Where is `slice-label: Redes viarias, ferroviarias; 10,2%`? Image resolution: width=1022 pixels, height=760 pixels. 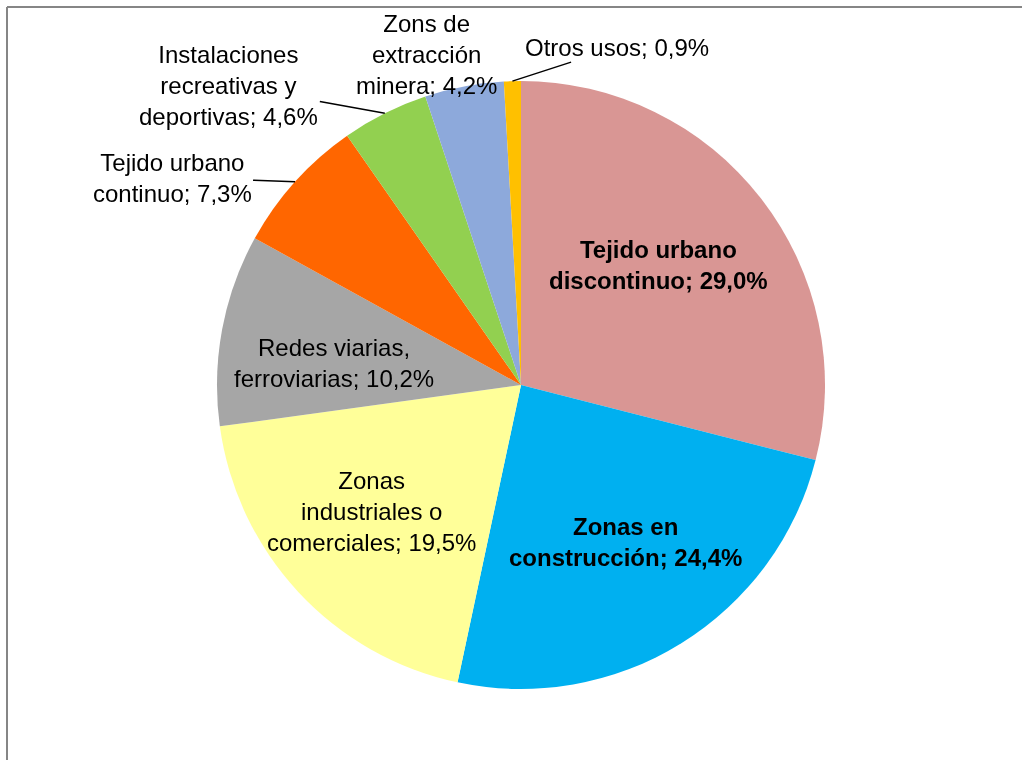
slice-label: Redes viarias, ferroviarias; 10,2% is located at coordinates (334, 363).